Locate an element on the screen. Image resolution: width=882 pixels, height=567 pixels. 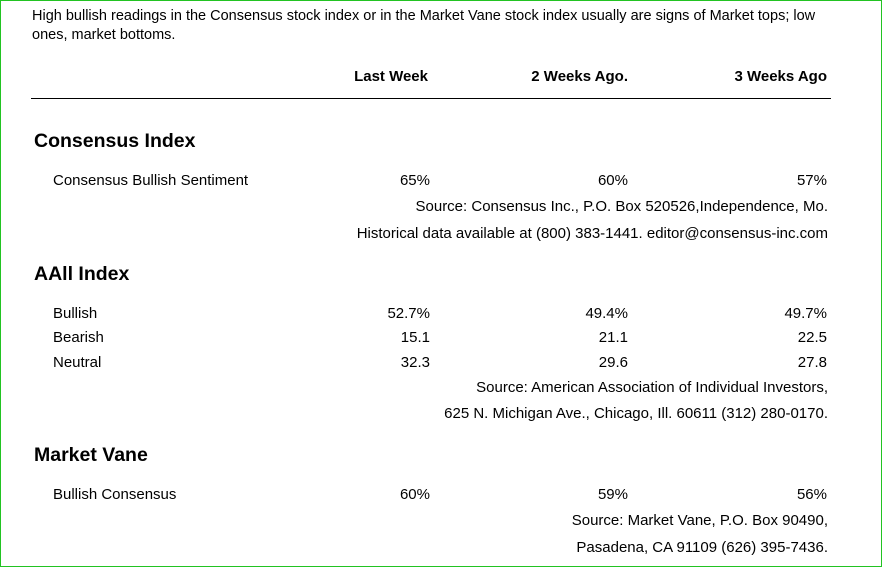
cell-aaii-bullish-3-weeks: 49.7% is located at coordinates (805, 313).